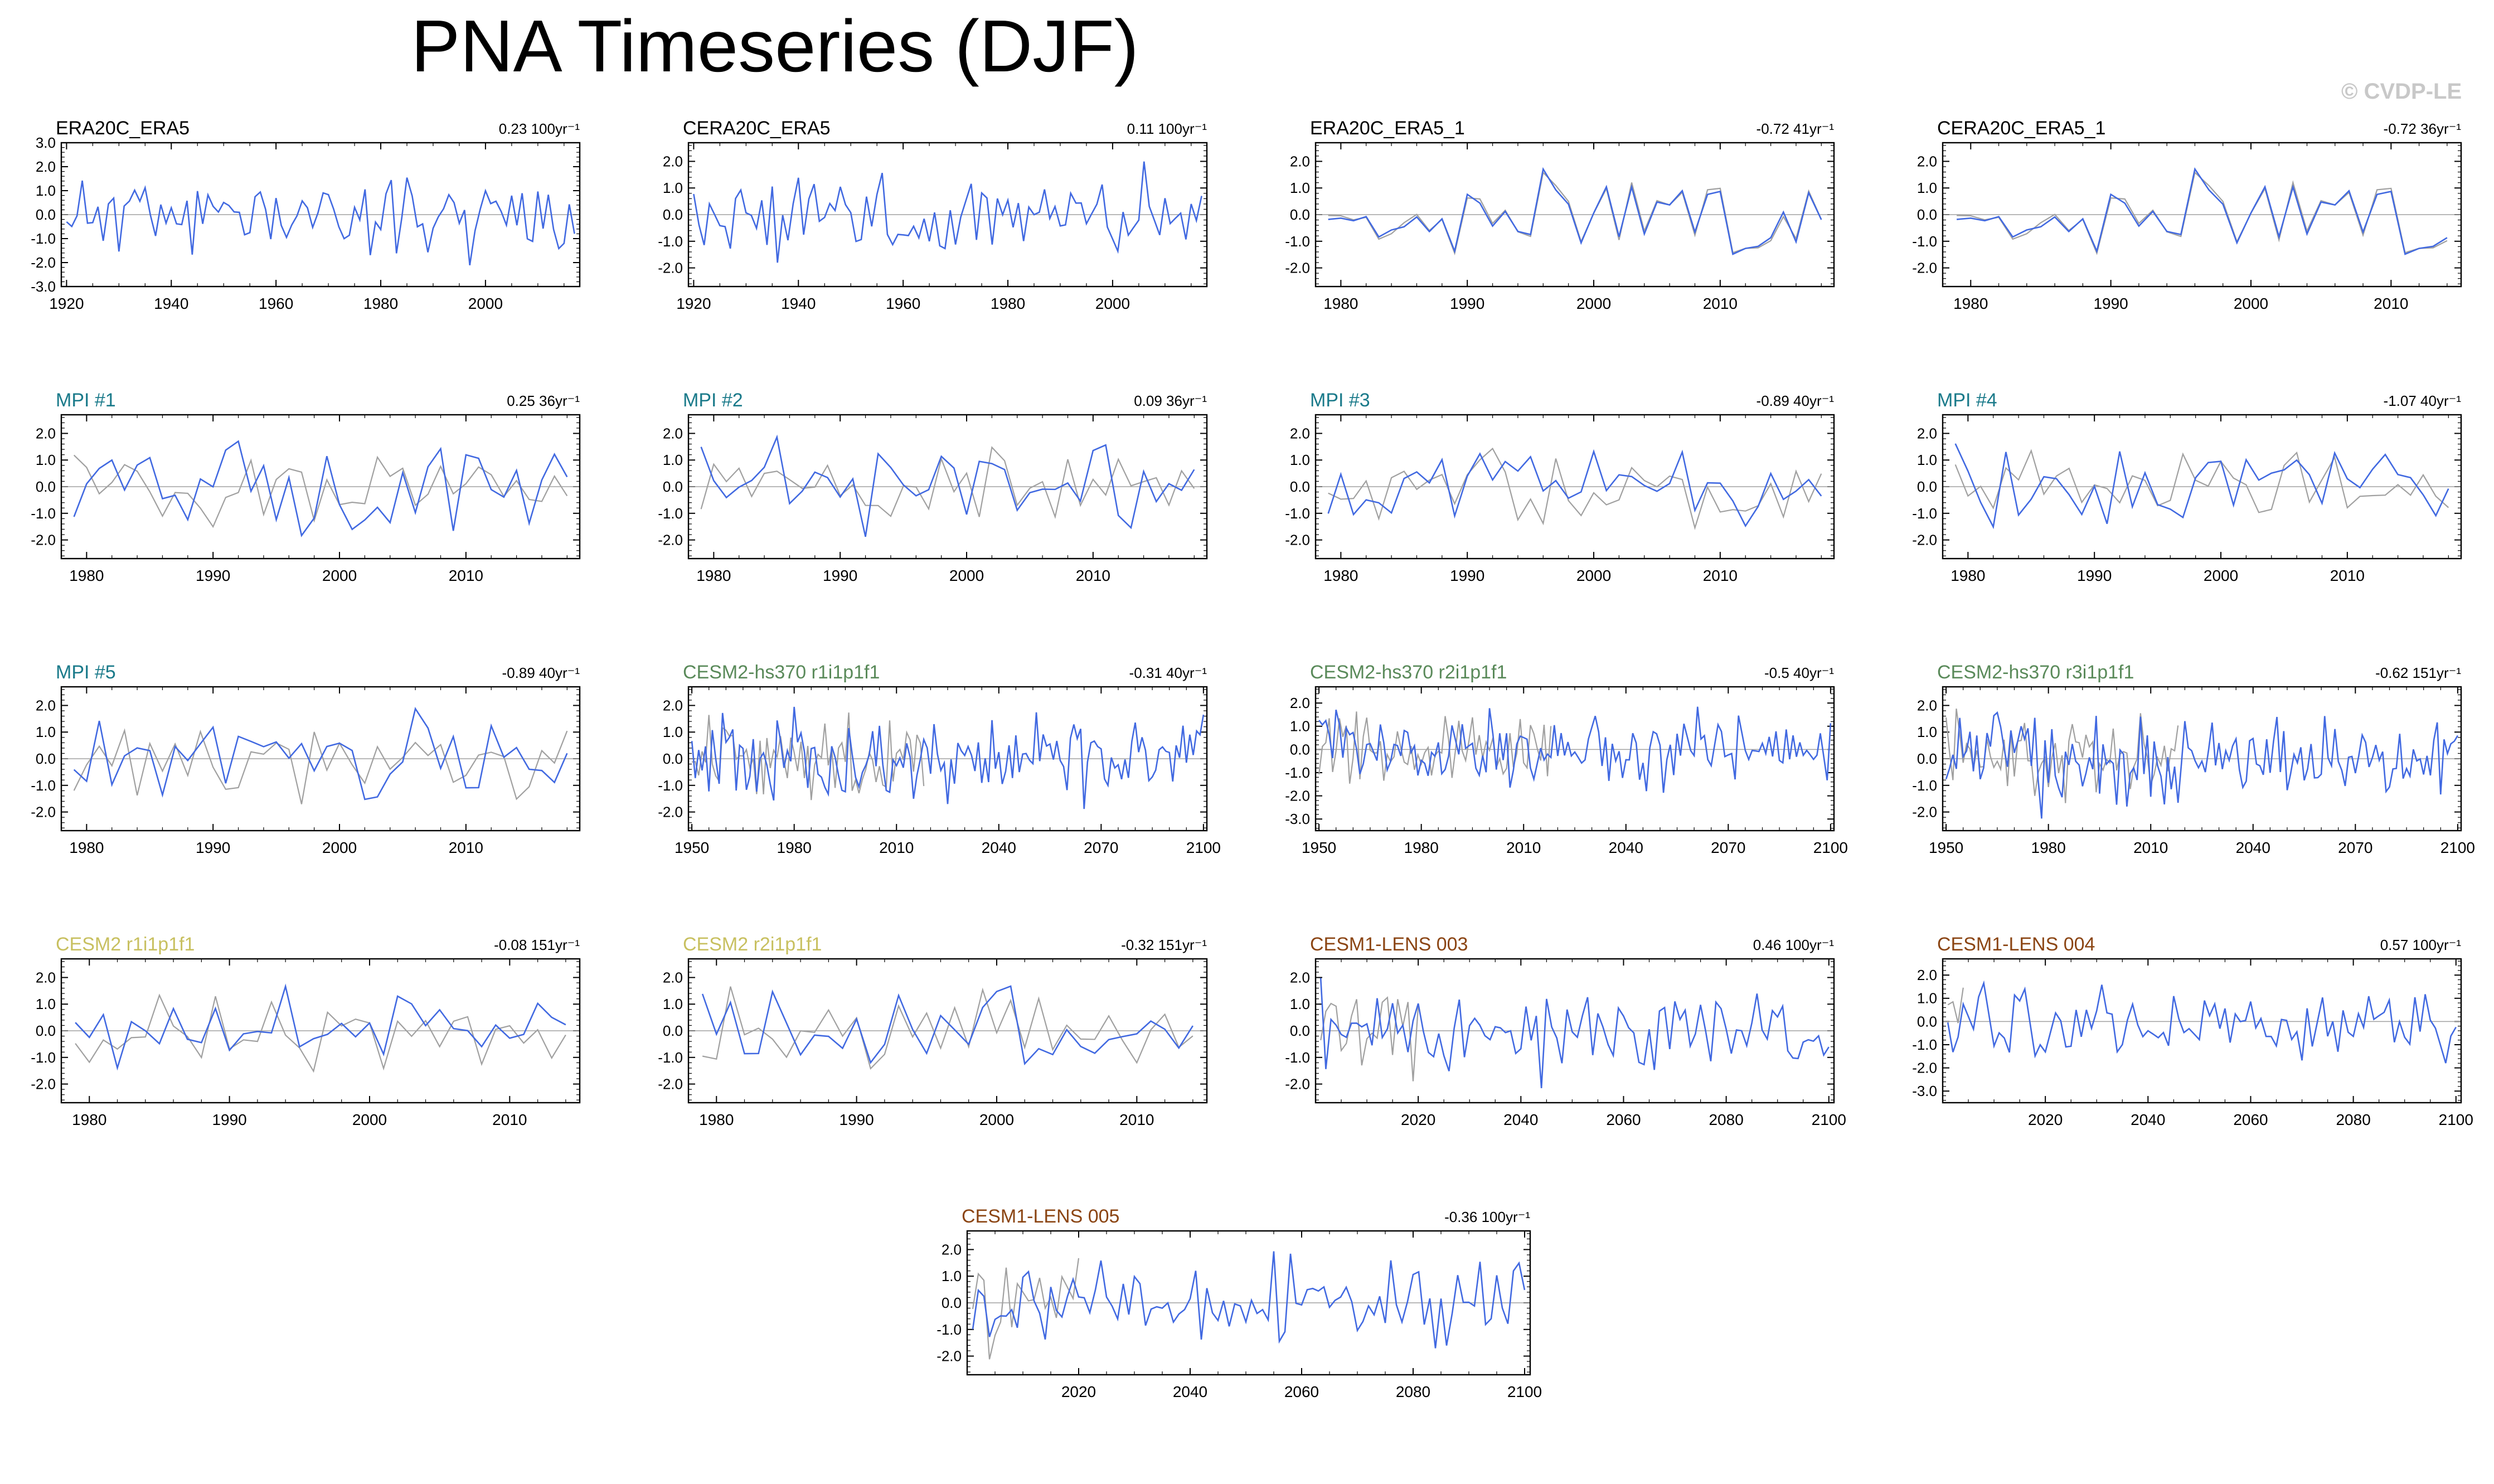 The image size is (2494, 1484). What do you see at coordinates (775, 46) in the screenshot?
I see `page-title: PNA Timeseries (DJF)` at bounding box center [775, 46].